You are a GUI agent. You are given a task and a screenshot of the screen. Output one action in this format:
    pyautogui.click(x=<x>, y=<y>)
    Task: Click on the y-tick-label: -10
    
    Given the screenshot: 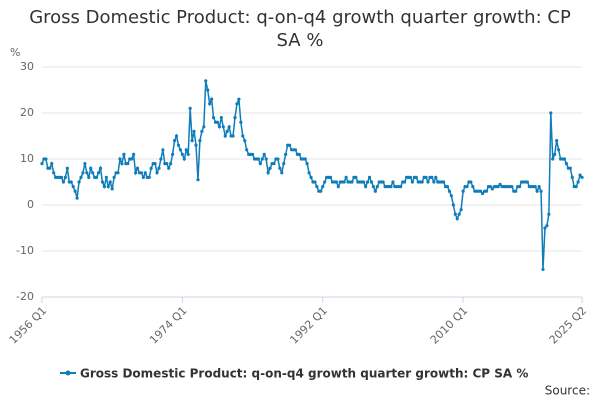 What is the action you would take?
    pyautogui.click(x=25, y=250)
    